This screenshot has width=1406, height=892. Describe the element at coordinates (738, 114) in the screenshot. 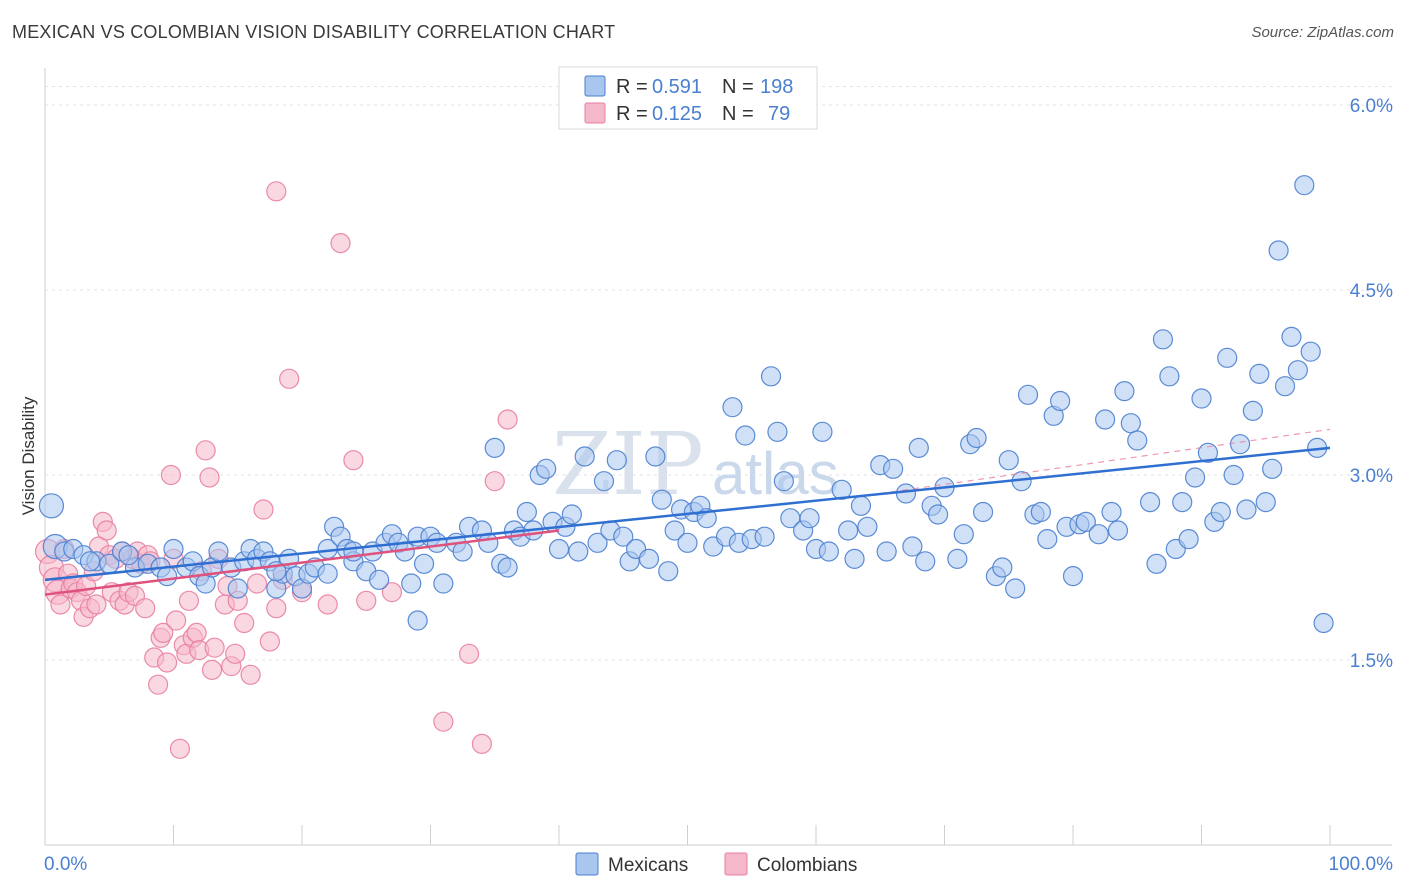

I see `legend-n-label-2: N =` at that location.